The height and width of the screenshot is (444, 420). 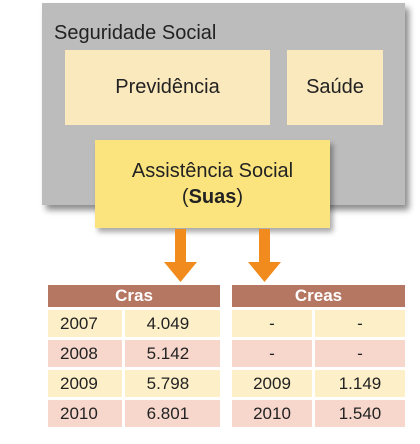 What do you see at coordinates (240, 197) in the screenshot?
I see `paren: )` at bounding box center [240, 197].